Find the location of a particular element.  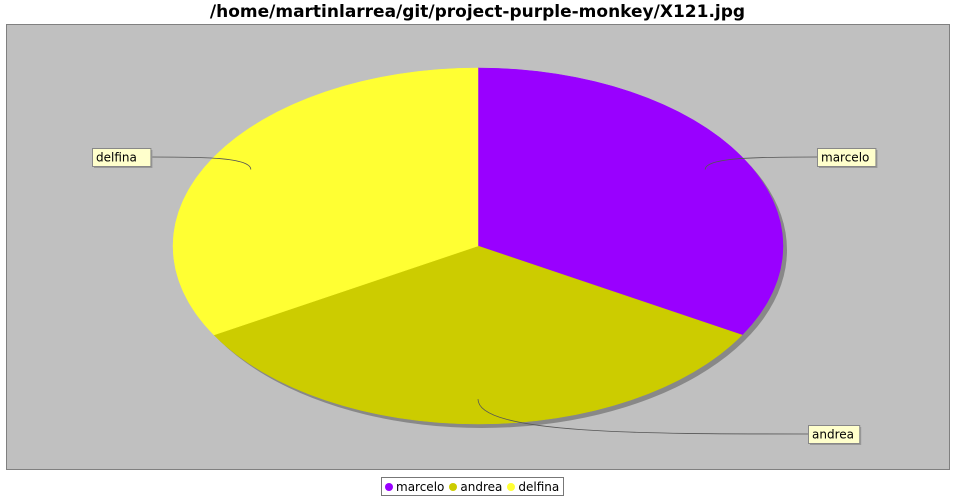

legend-label: andrea is located at coordinates (481, 486).